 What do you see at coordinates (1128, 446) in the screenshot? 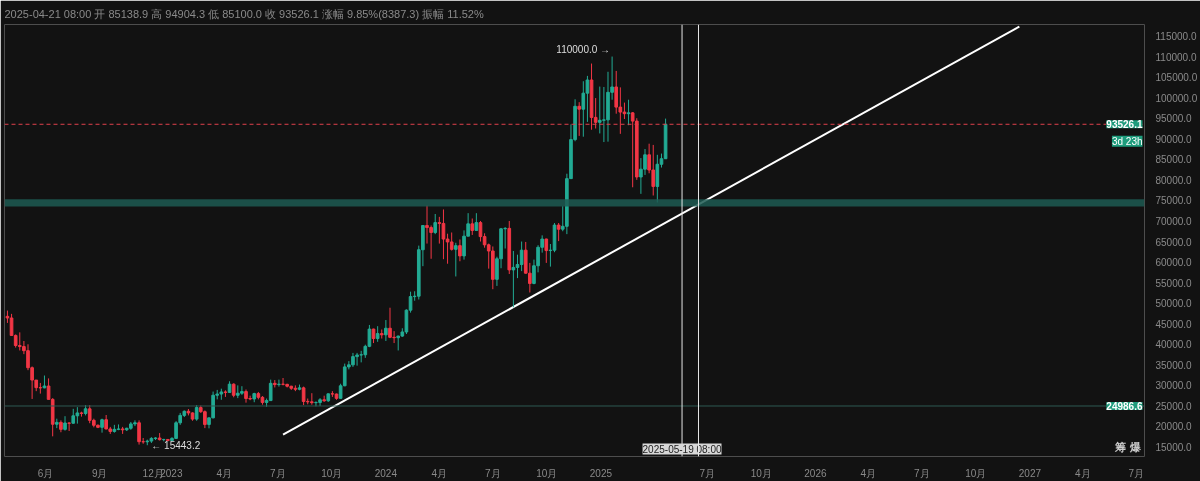
I see `annotation: 筹 爆` at bounding box center [1128, 446].